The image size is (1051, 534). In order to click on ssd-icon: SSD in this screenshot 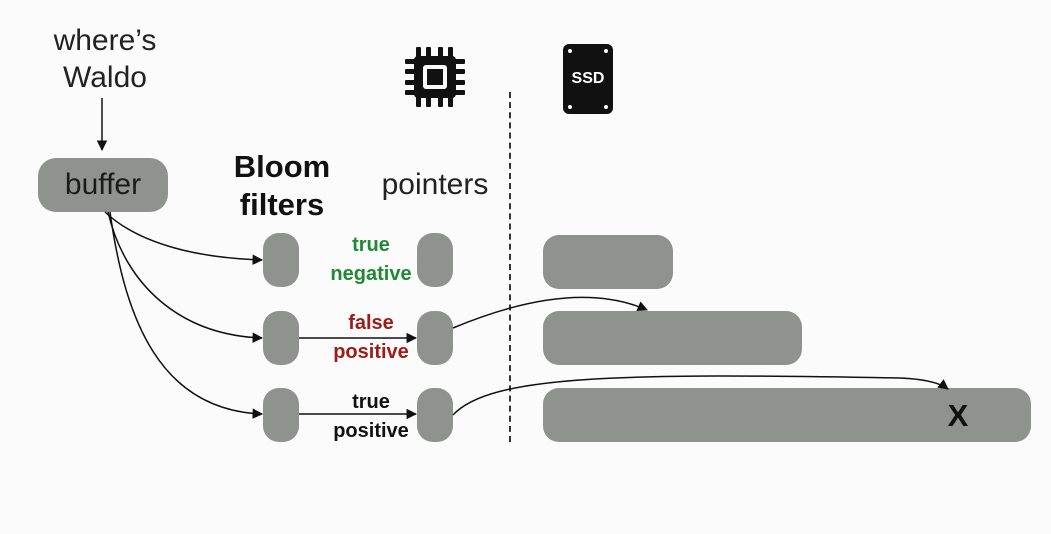, I will do `click(588, 79)`.